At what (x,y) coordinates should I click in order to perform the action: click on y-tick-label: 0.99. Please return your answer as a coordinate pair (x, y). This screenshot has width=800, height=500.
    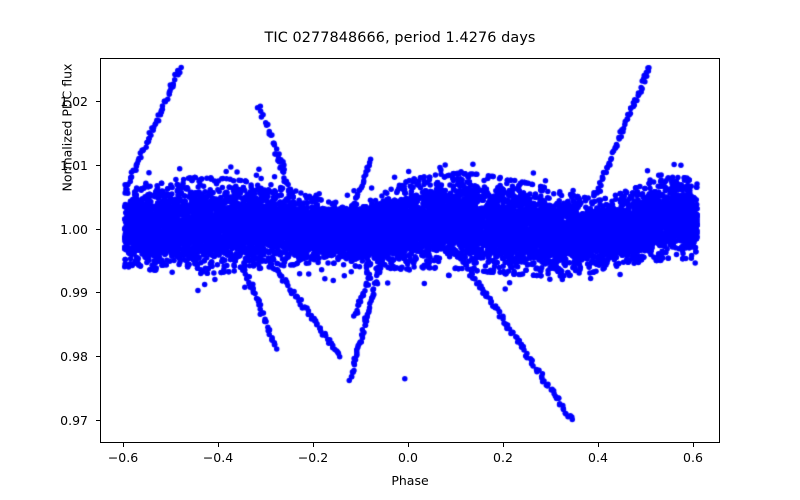
    Looking at the image, I should click on (74, 292).